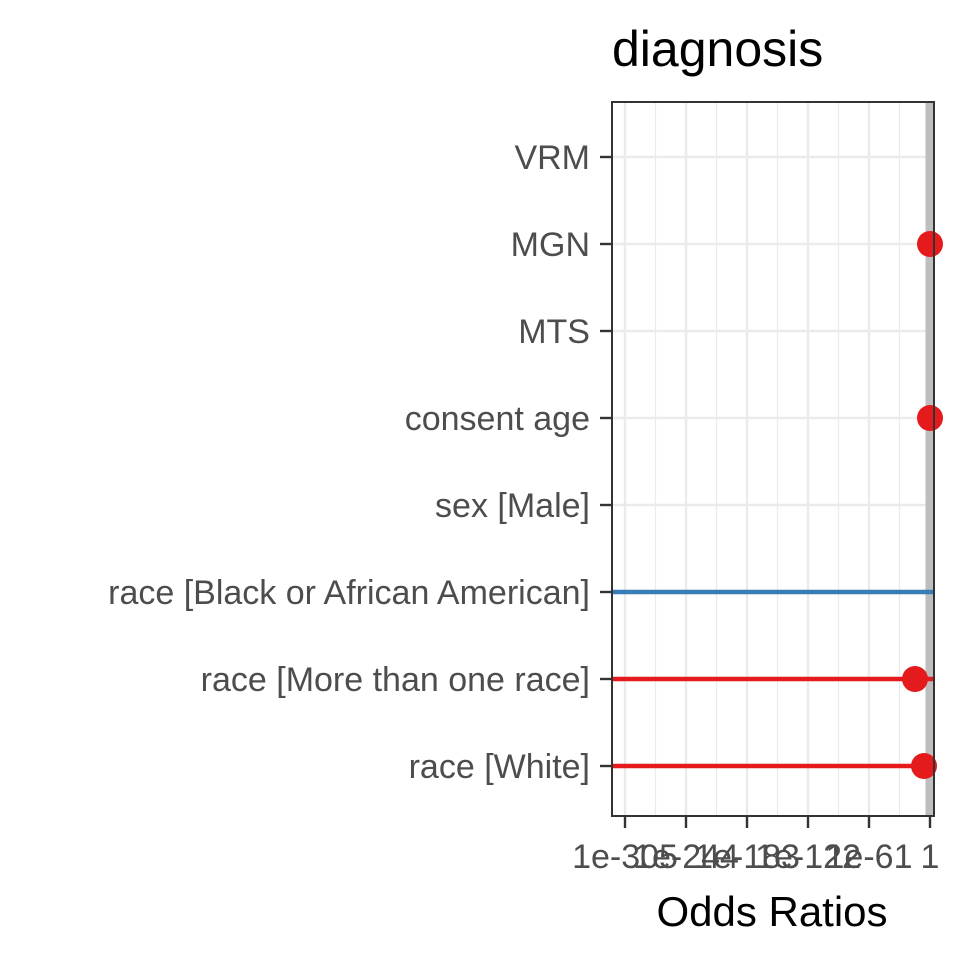 This screenshot has width=960, height=960. What do you see at coordinates (625, 857) in the screenshot?
I see `x-tick-label: 1e-305` at bounding box center [625, 857].